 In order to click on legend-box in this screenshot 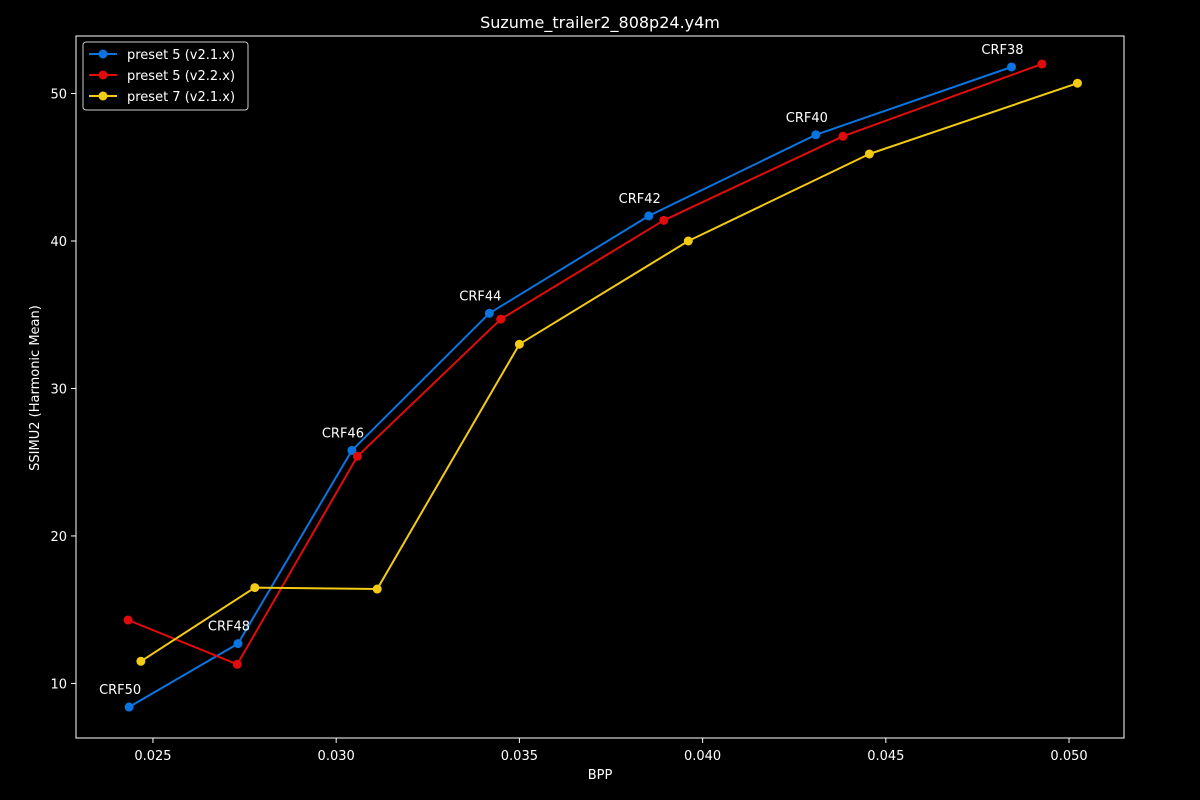, I will do `click(165, 76)`.